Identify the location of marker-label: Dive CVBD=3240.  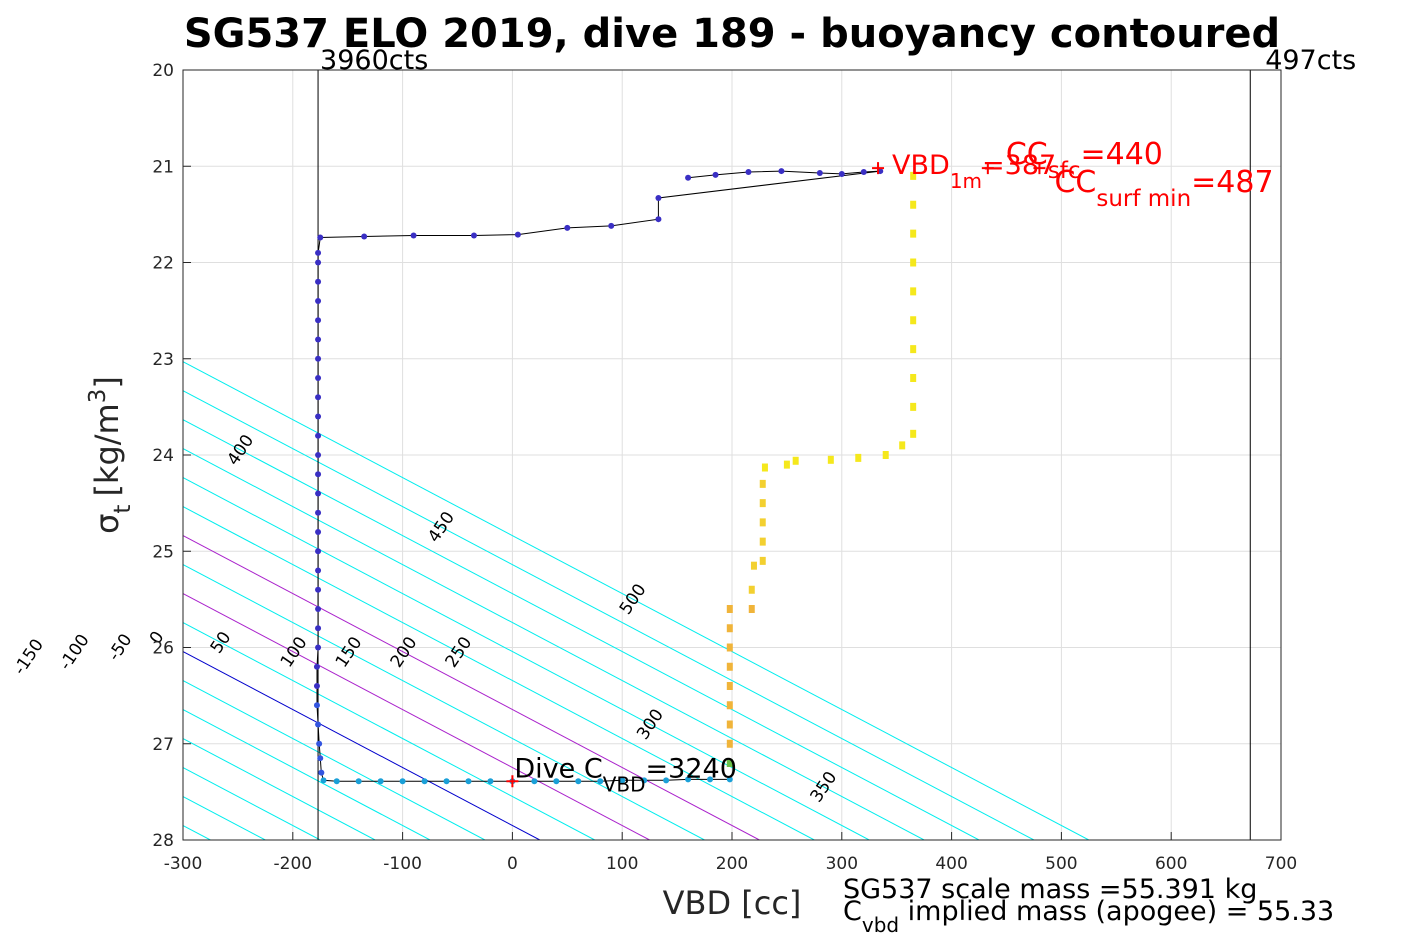
(625, 774).